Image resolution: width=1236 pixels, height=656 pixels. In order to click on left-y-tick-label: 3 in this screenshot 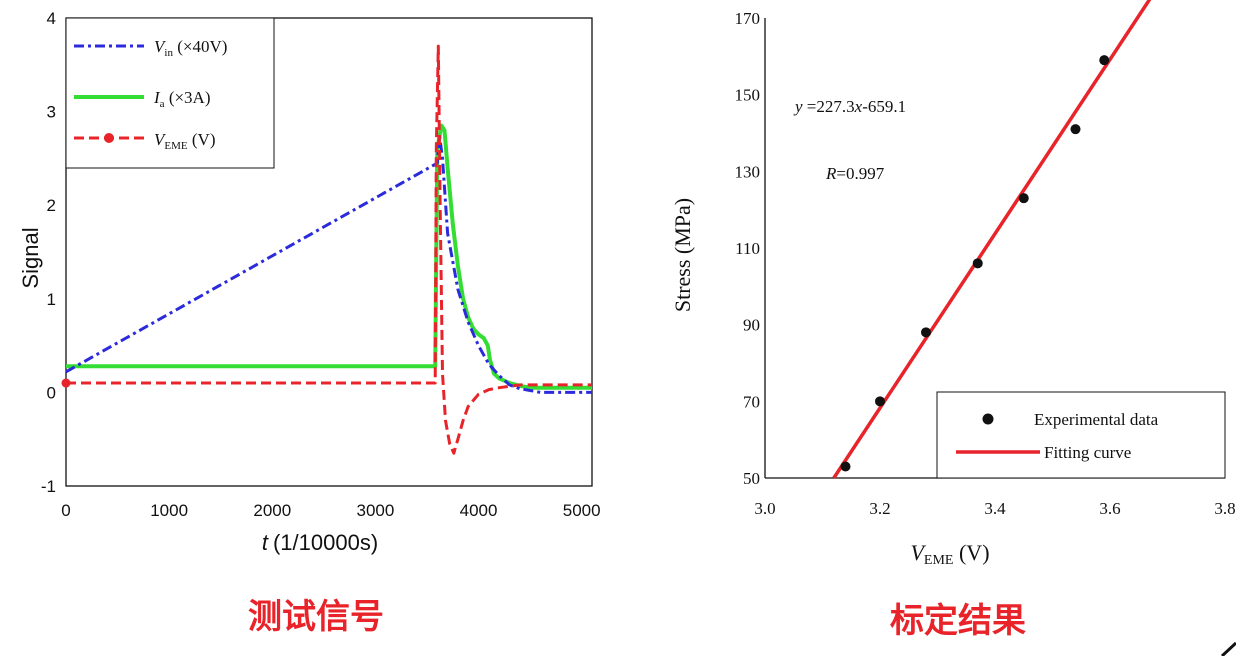, I will do `click(51, 112)`.